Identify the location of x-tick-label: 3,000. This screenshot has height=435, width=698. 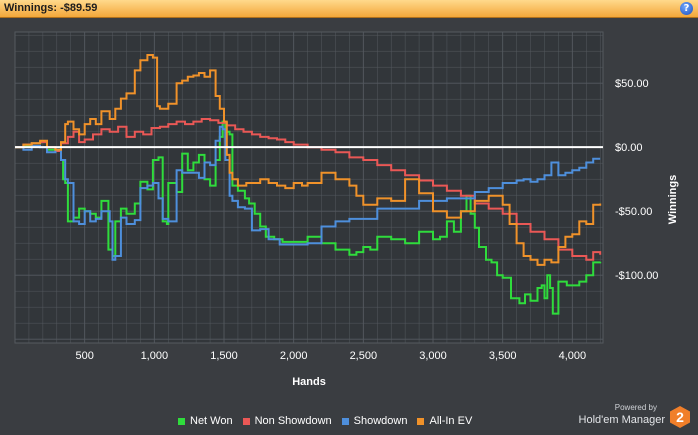
(433, 356).